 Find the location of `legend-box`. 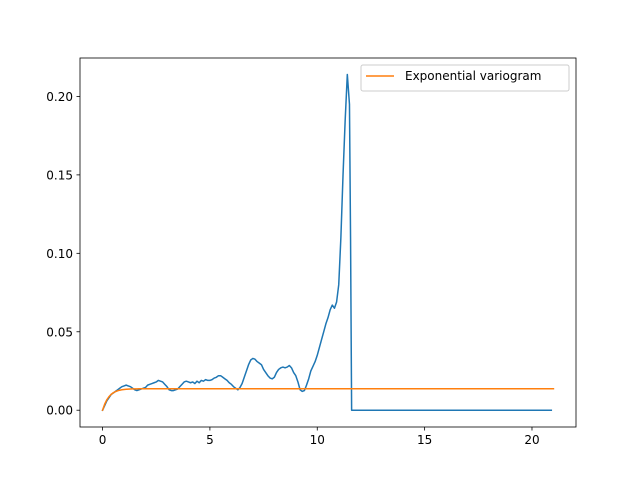

legend-box is located at coordinates (465, 78).